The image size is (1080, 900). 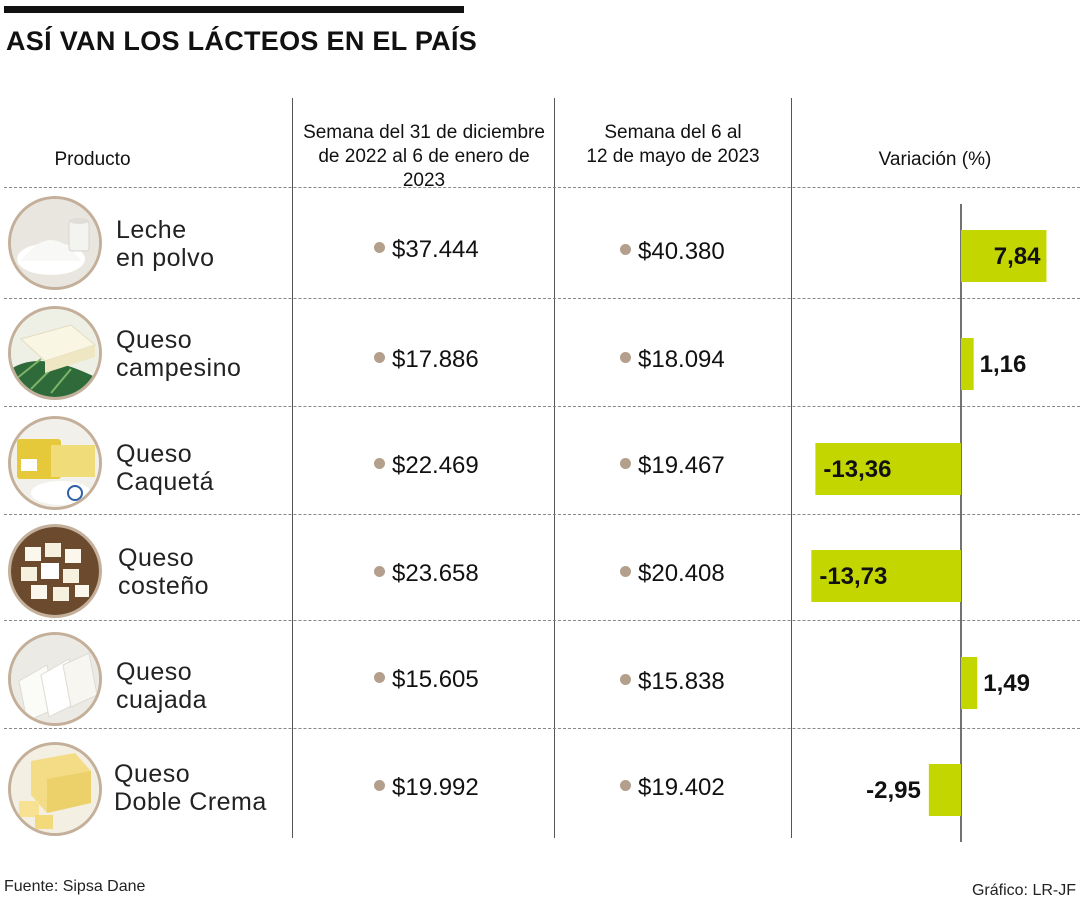 I want to click on product-name-line2: Doble Crema, so click(x=190, y=802).